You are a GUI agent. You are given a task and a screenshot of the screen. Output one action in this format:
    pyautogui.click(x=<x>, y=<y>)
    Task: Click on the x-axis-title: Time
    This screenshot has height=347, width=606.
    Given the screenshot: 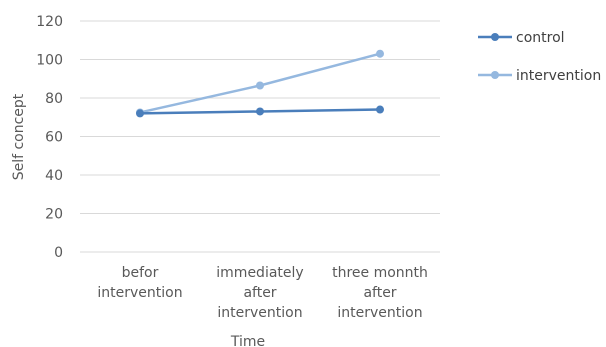 What is the action you would take?
    pyautogui.click(x=247, y=340)
    